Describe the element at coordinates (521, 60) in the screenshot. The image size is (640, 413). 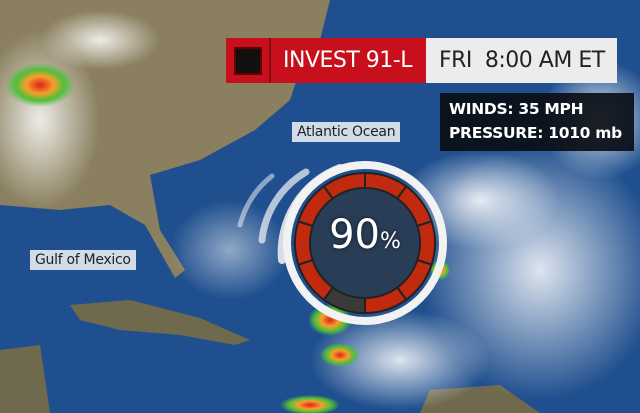
I see `forecast-time: FRI 8:00 AM ET` at that location.